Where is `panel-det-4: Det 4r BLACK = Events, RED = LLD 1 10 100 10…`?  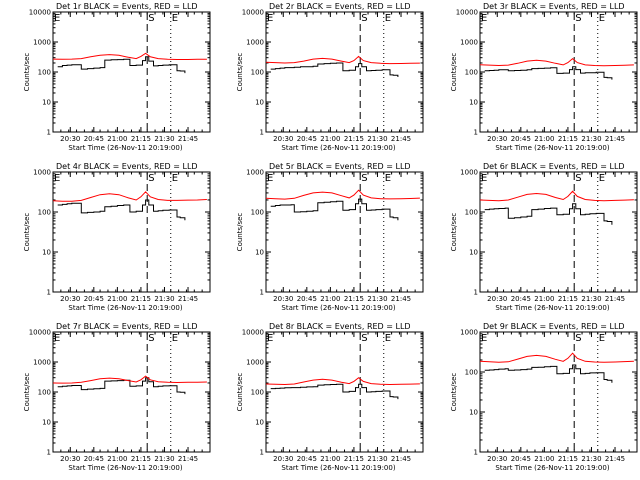
panel-det-4: Det 4r BLACK = Events, RED = LLD 1 10 100 10… is located at coordinates (117, 237).